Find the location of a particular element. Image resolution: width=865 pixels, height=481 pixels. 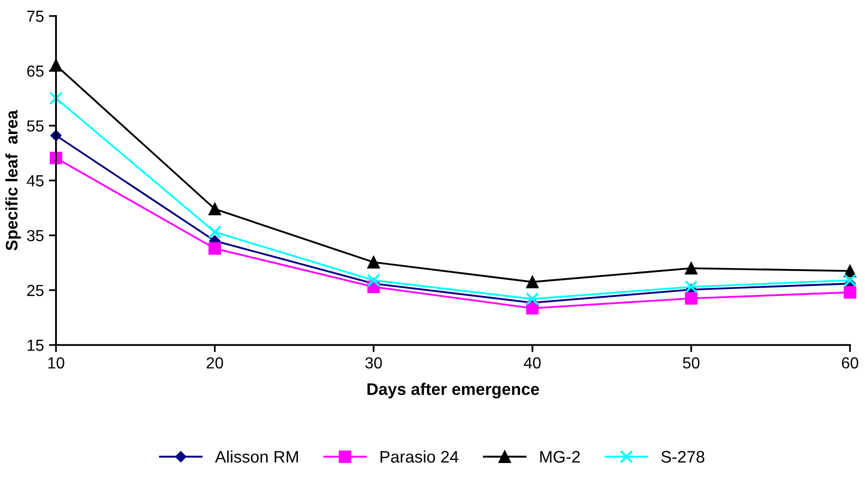

y-tick-label: 35 is located at coordinates (35, 236).